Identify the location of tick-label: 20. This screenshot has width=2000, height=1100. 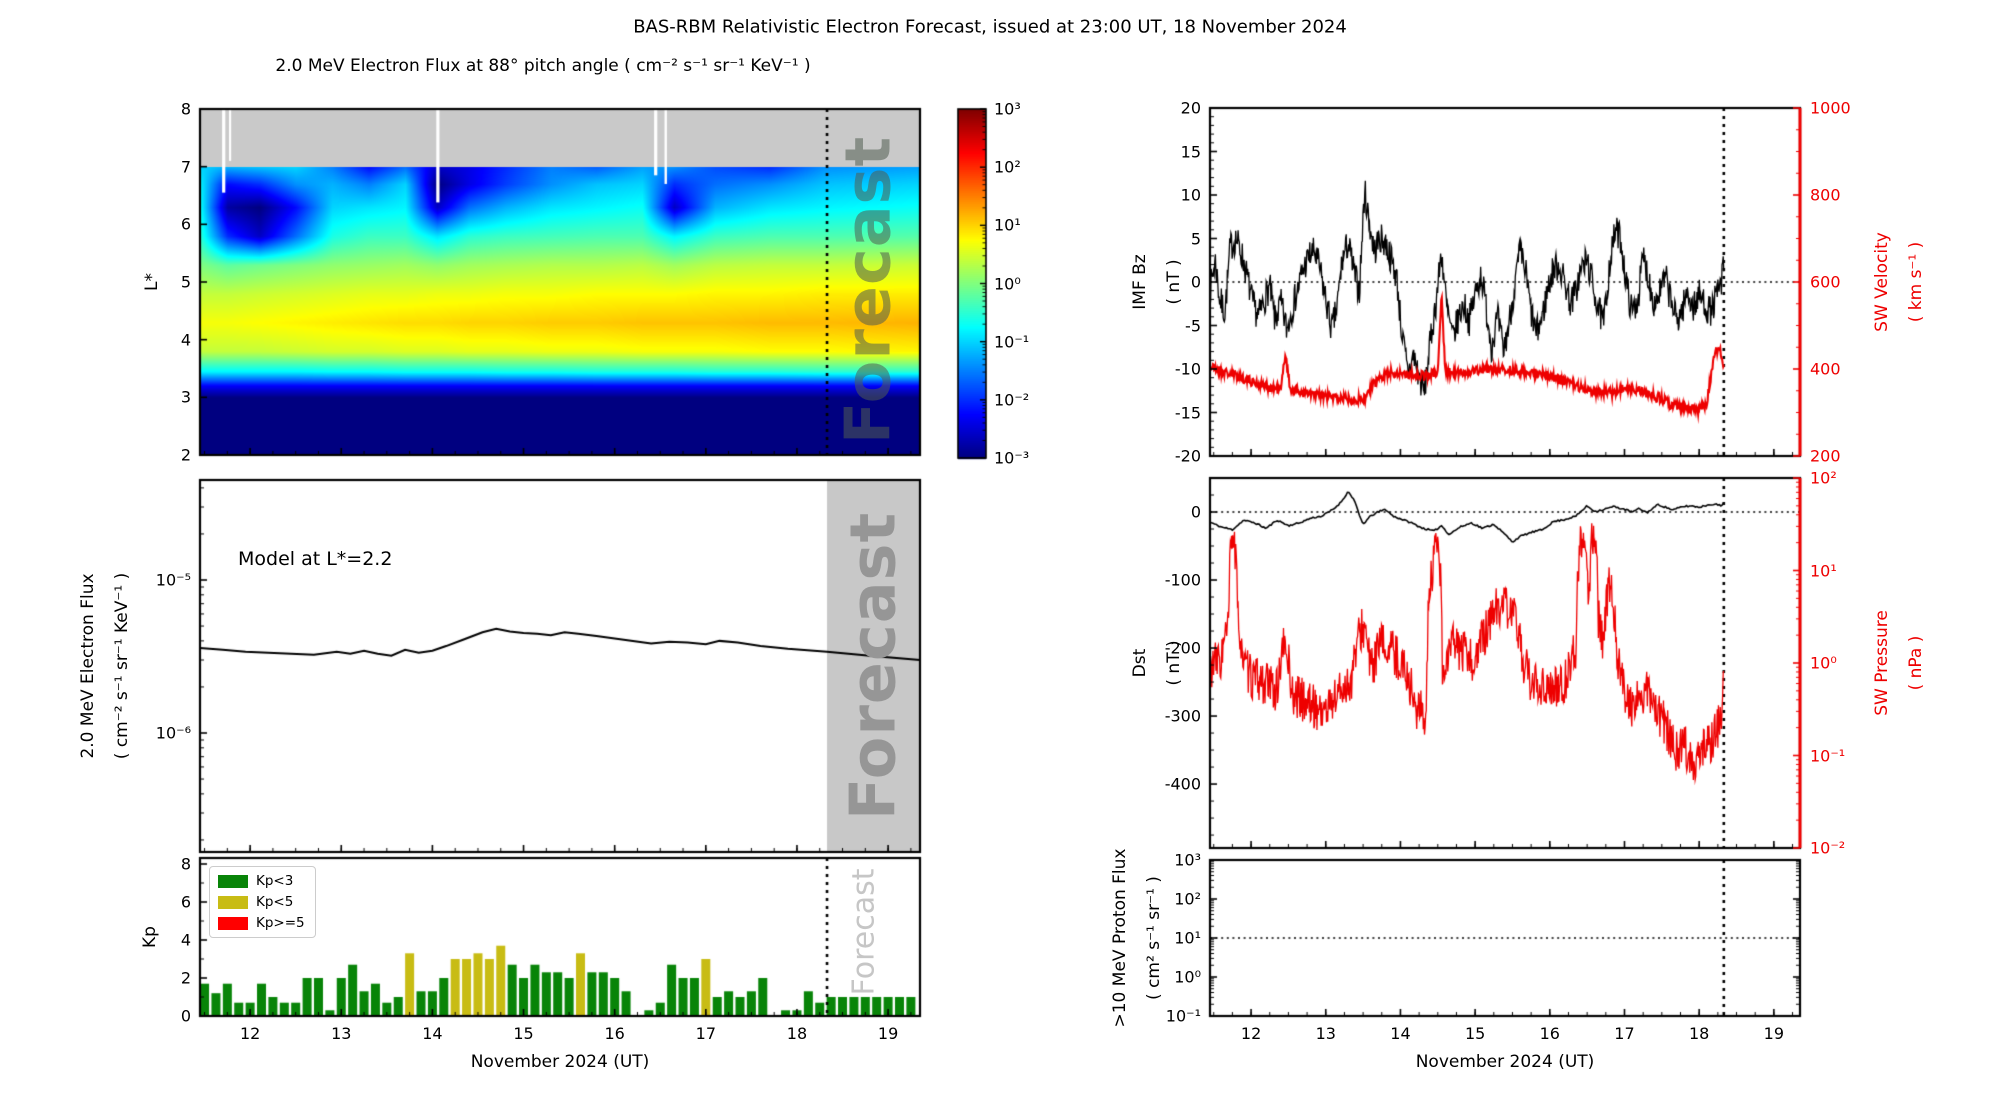
(1190, 108).